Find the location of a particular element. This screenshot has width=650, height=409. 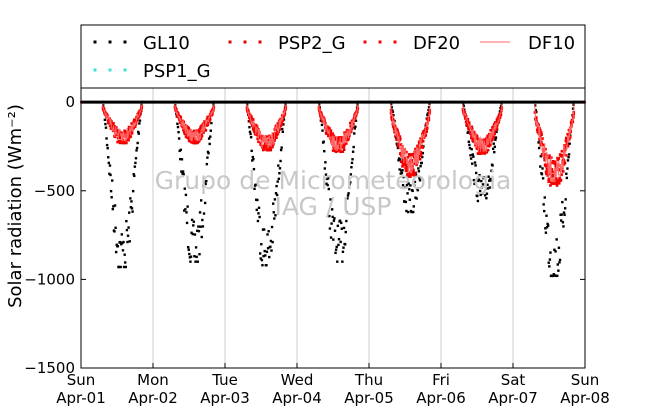

legend-swatch-gl10 is located at coordinates (125, 42).